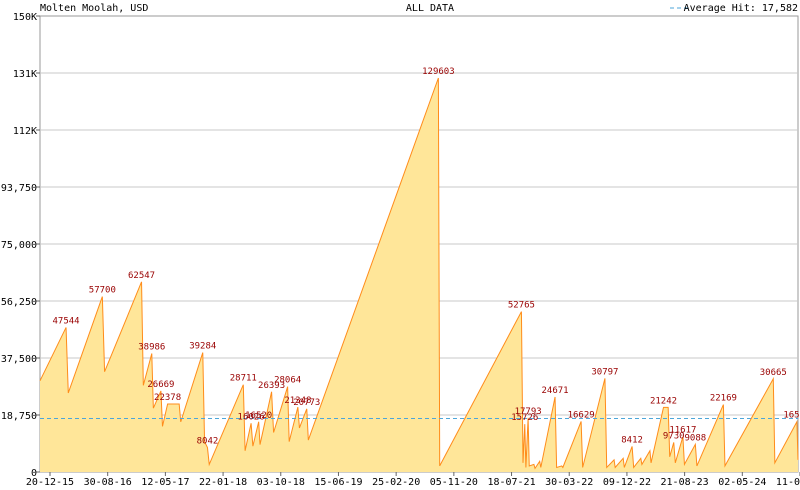 This screenshot has width=800, height=490. What do you see at coordinates (511, 482) in the screenshot?
I see `x-tick-label: 18-07-21` at bounding box center [511, 482].